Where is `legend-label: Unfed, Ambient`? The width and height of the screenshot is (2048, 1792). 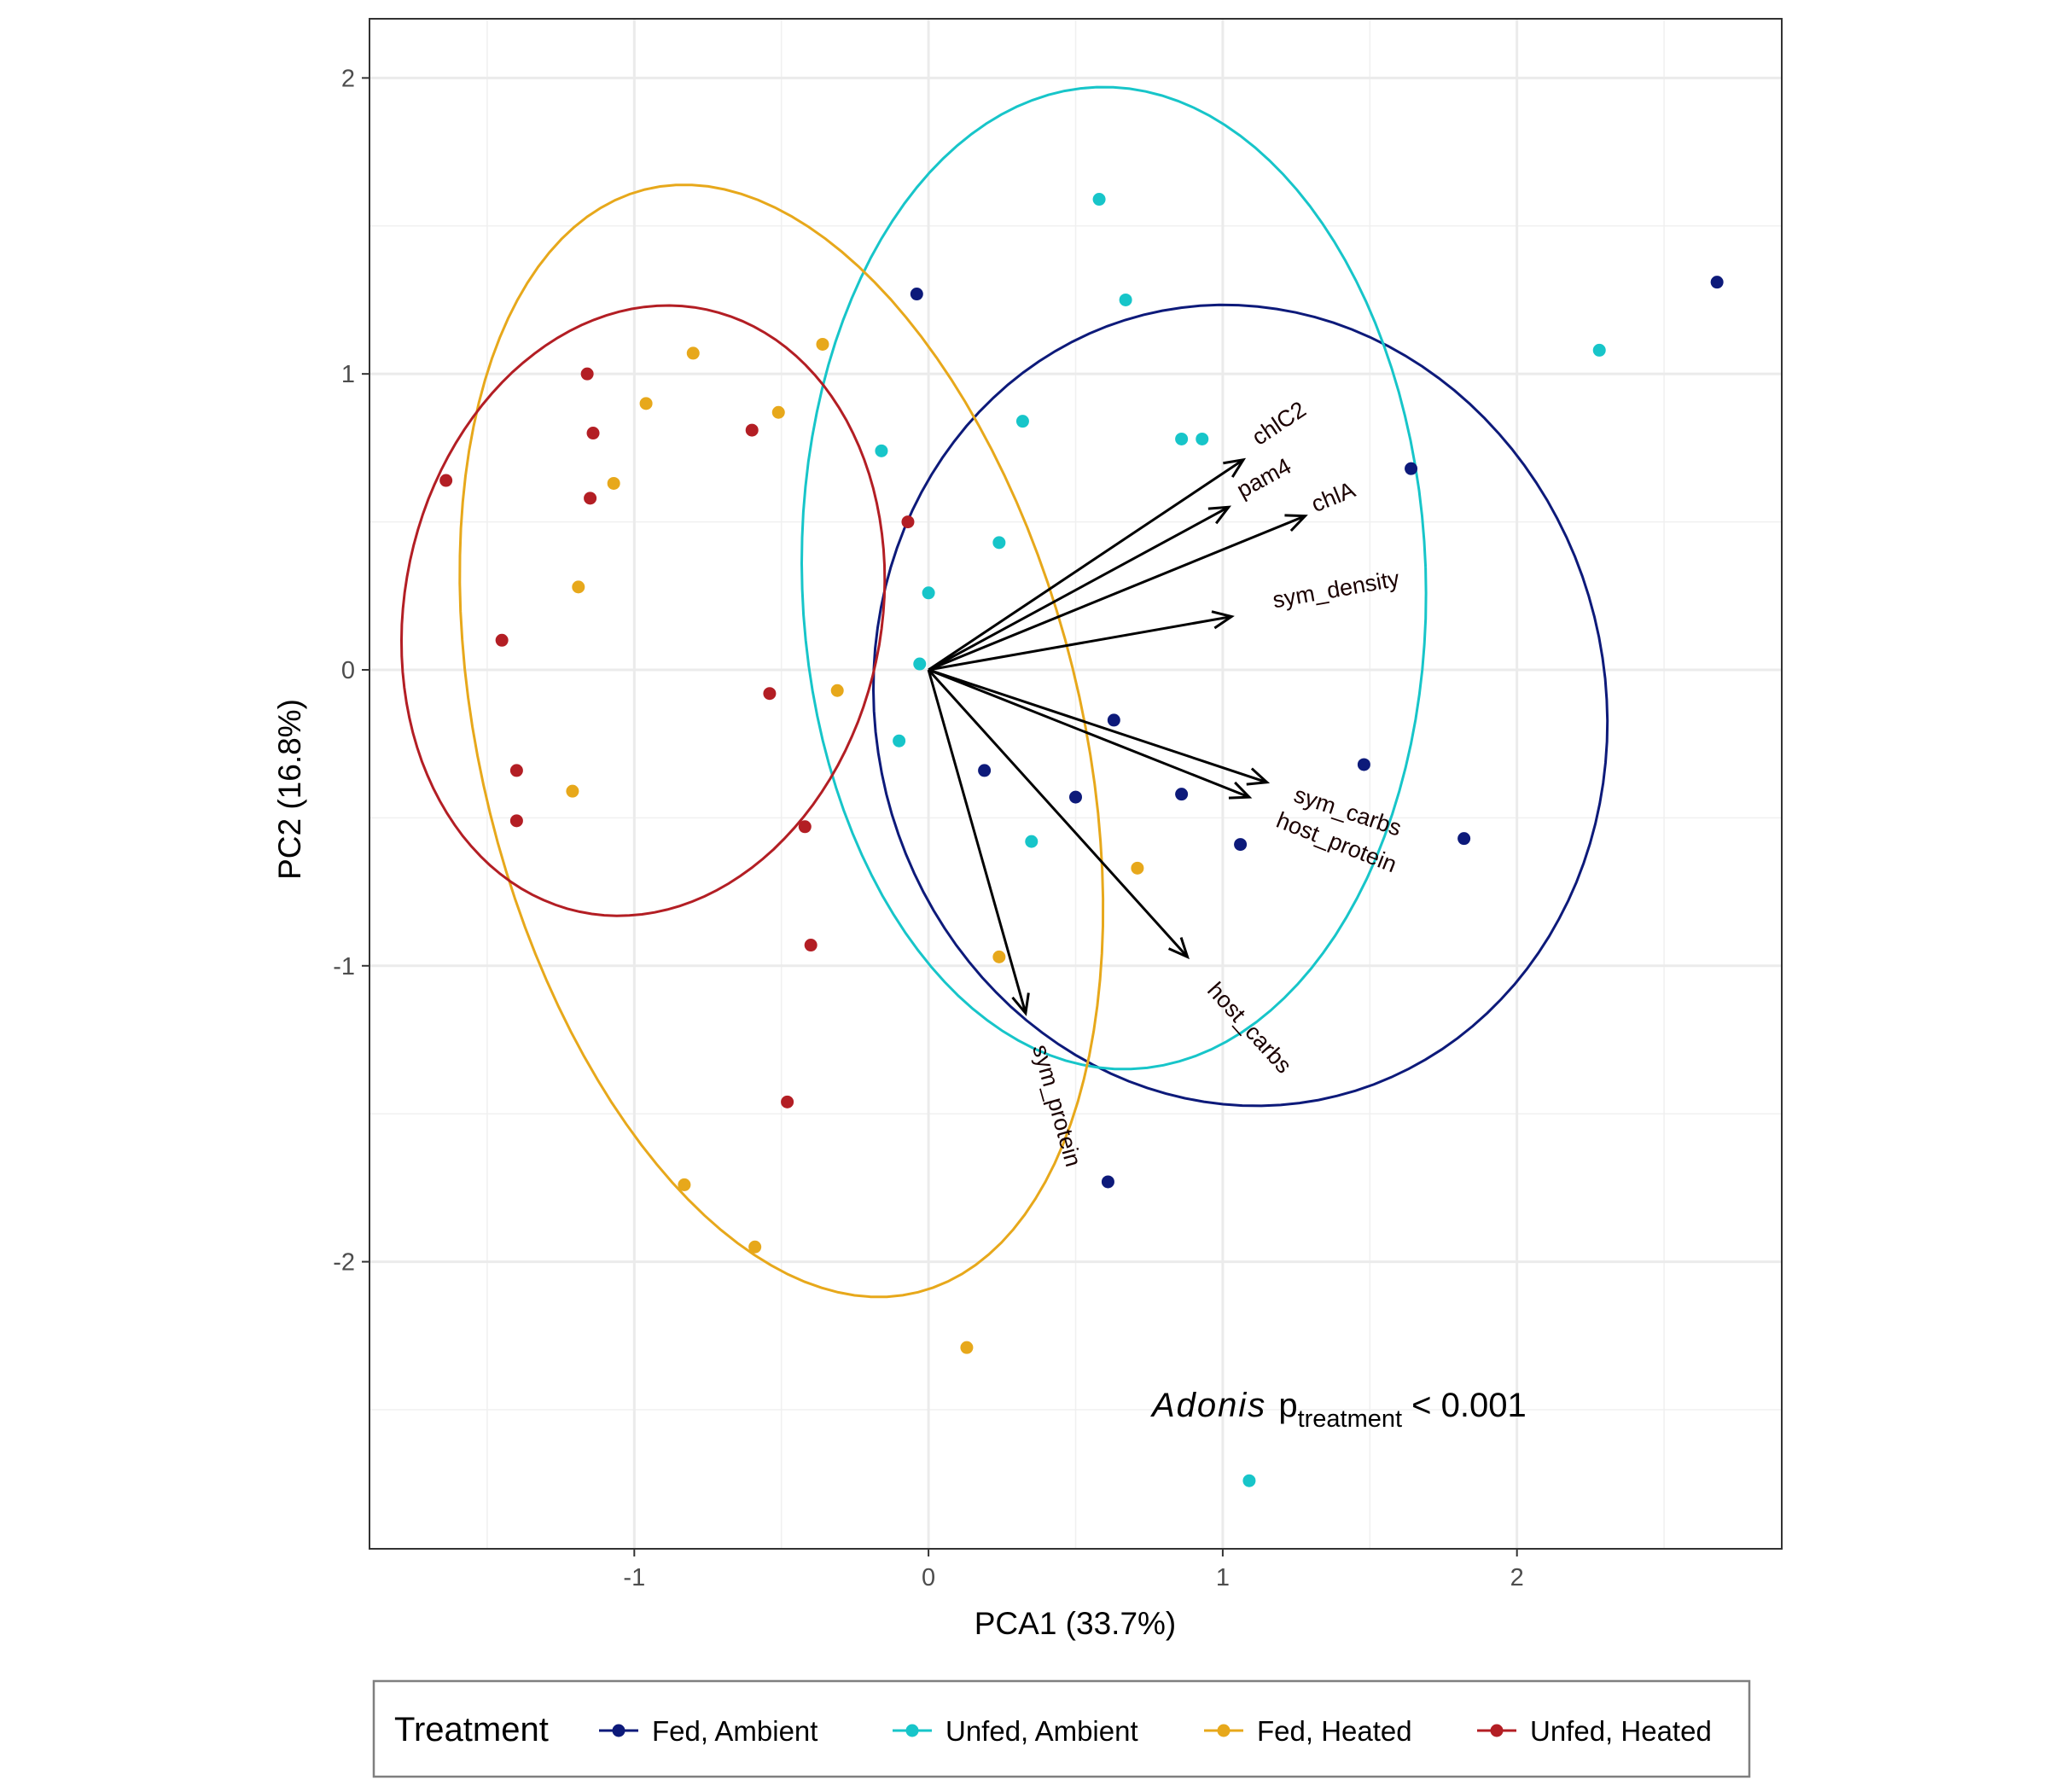 legend-label: Unfed, Ambient is located at coordinates (1041, 1731).